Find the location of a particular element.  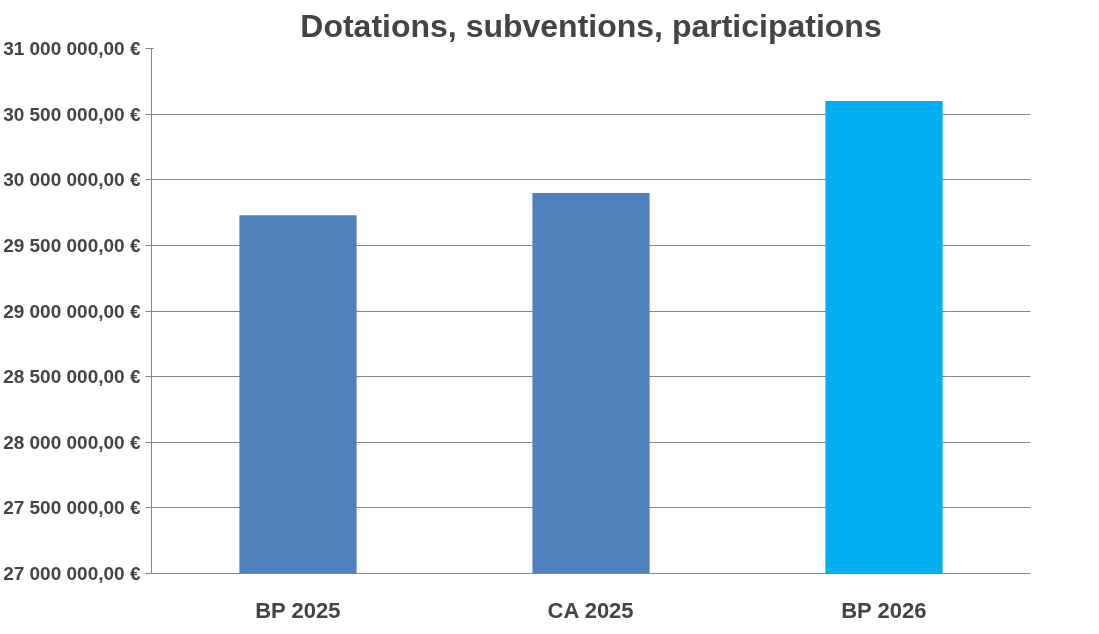

y-tick-label: 29 500 000,00 € is located at coordinates (72, 245).